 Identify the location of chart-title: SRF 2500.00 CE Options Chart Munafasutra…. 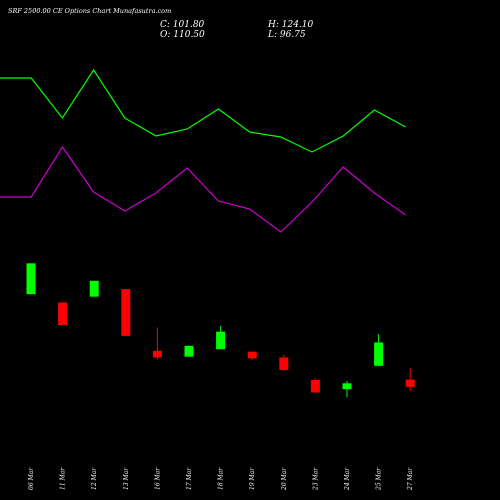
(90, 11).